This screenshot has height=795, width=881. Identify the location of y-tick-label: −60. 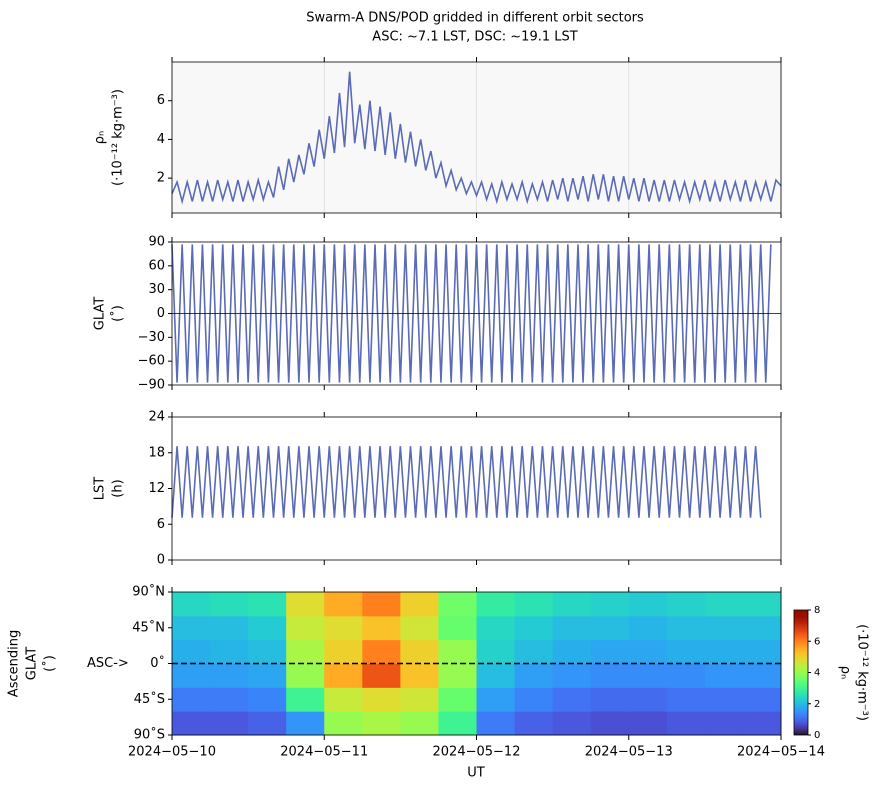
(151, 361).